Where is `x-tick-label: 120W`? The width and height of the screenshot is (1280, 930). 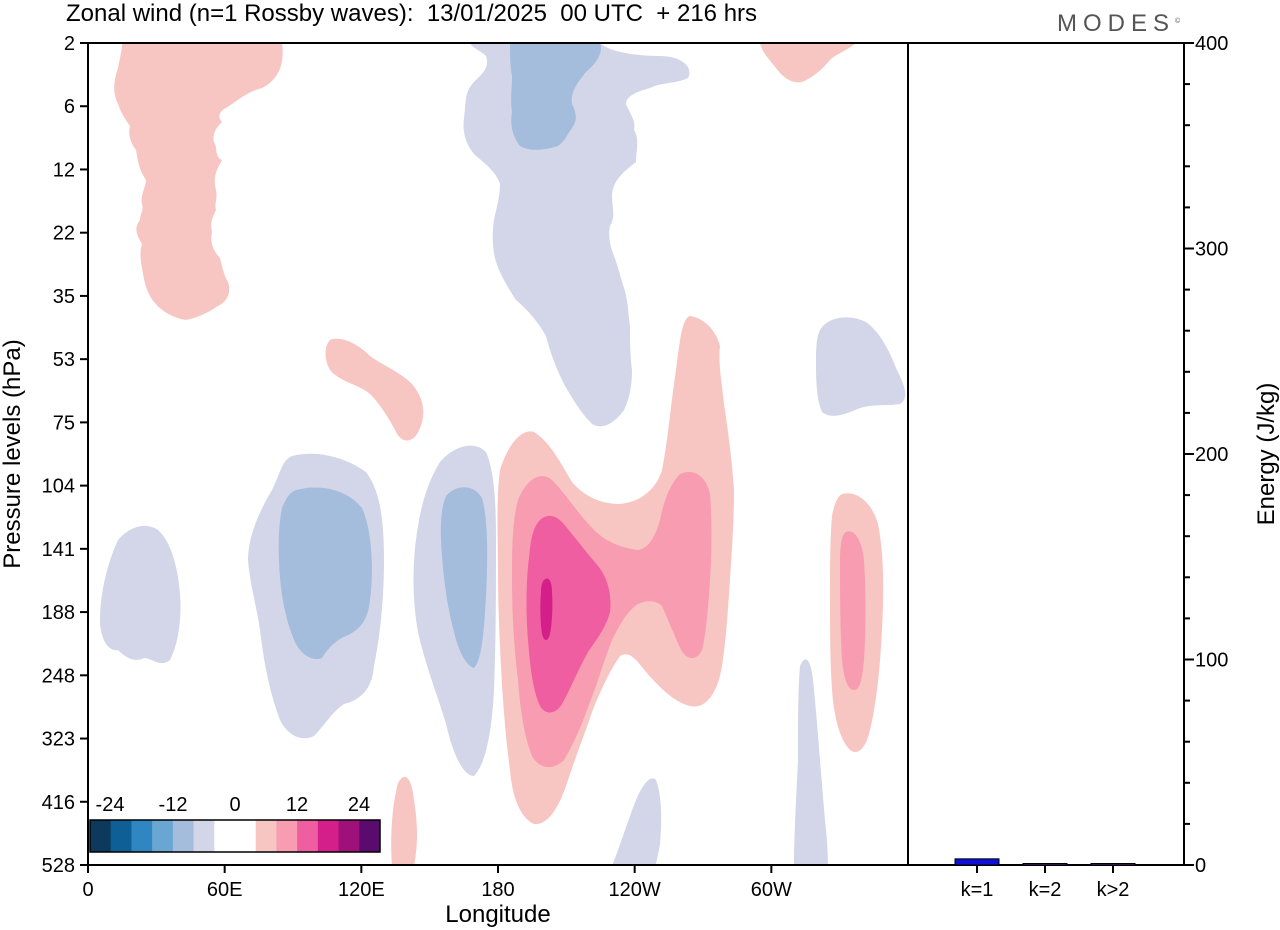 x-tick-label: 120W is located at coordinates (635, 890).